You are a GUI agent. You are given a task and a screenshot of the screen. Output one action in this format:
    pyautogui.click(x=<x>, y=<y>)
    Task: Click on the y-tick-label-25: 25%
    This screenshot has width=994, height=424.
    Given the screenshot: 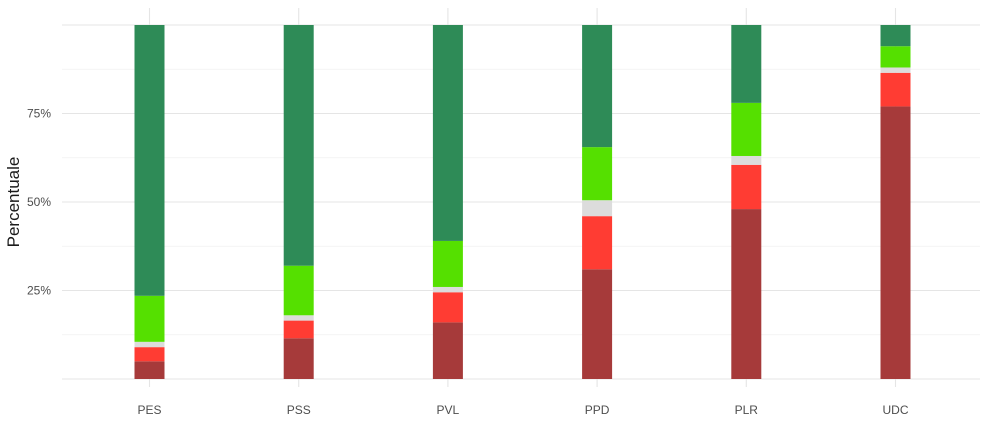 What is the action you would take?
    pyautogui.click(x=39, y=291)
    